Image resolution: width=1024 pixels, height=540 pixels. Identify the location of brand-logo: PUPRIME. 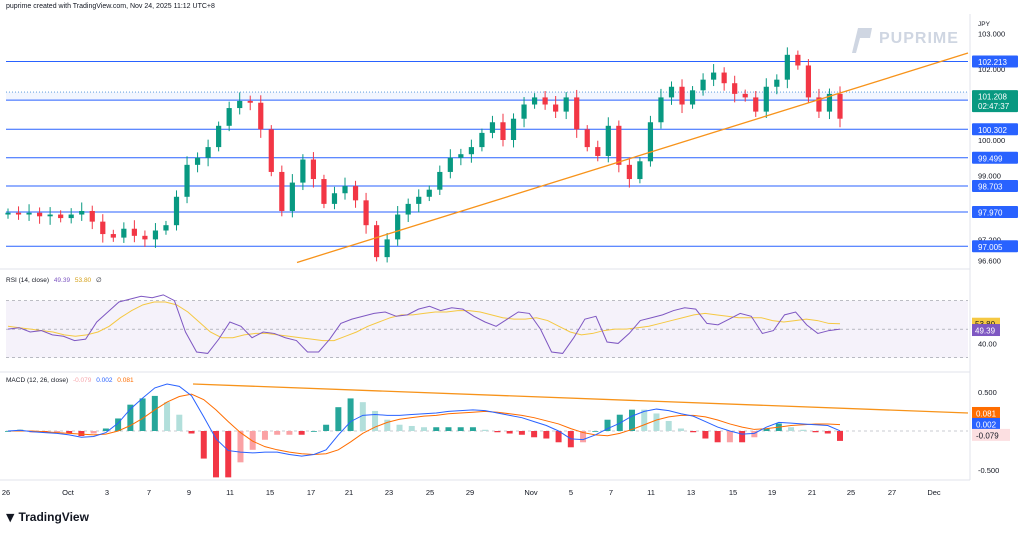
(902, 40).